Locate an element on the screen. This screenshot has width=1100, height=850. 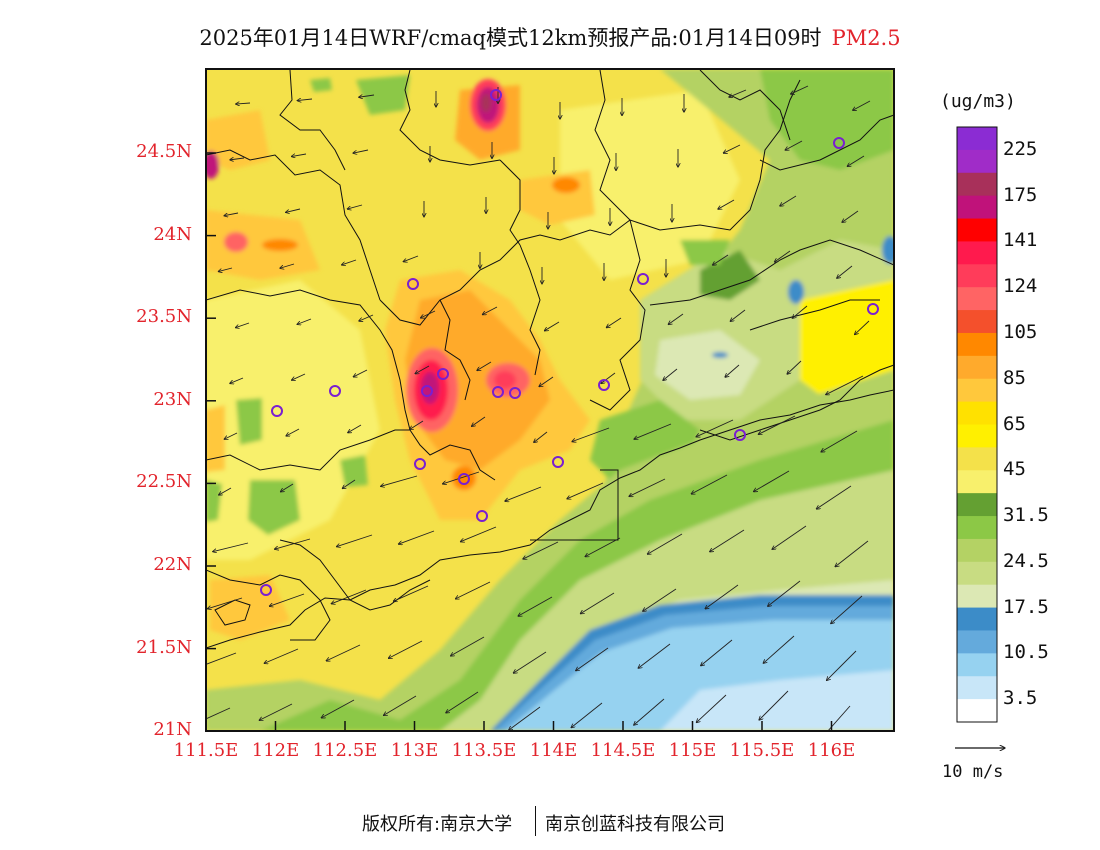
colorbar-label: 105 is located at coordinates (1020, 331).